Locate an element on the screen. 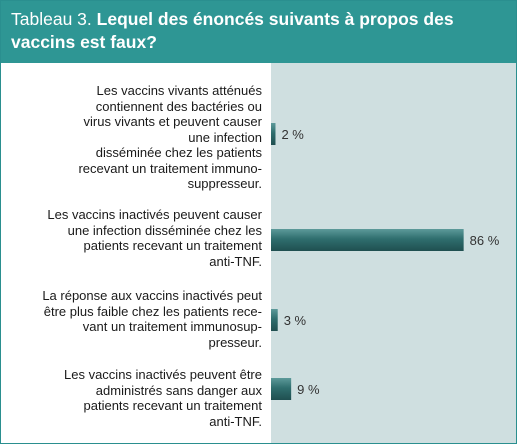 The image size is (517, 444). value-label-2: 86 % is located at coordinates (485, 240).